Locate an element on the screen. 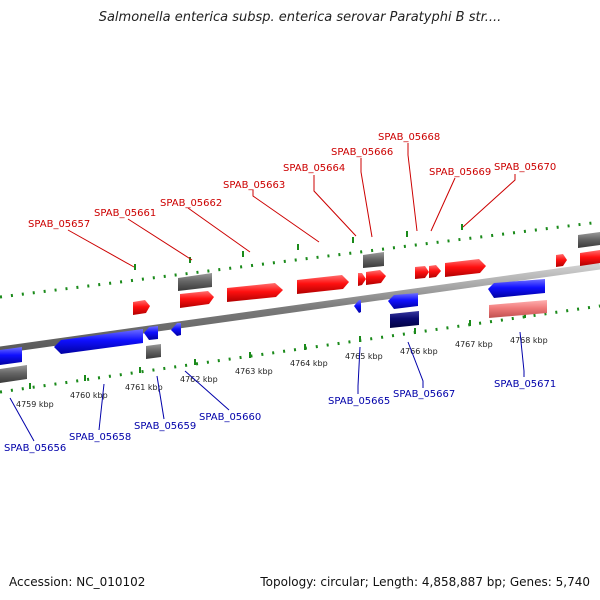  gene-label-spab-05668: SPAB_05668 is located at coordinates (409, 137).